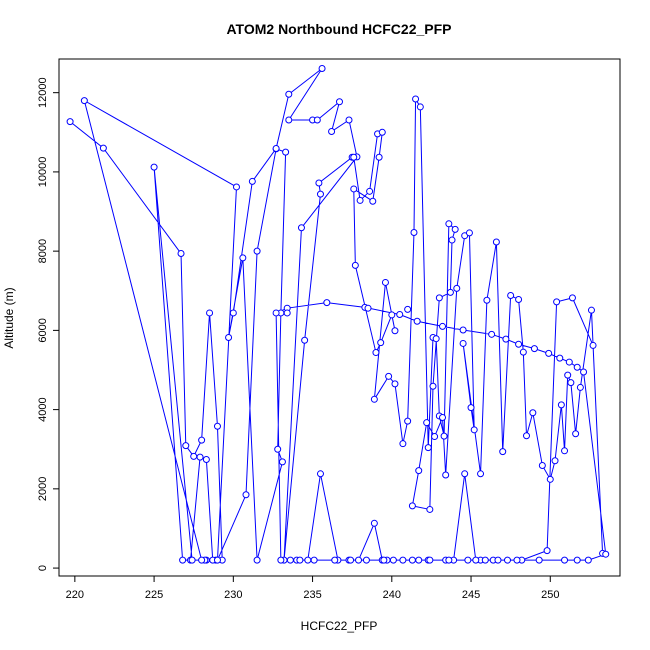 This screenshot has height=650, width=650. I want to click on x-tick-label: 250, so click(550, 595).